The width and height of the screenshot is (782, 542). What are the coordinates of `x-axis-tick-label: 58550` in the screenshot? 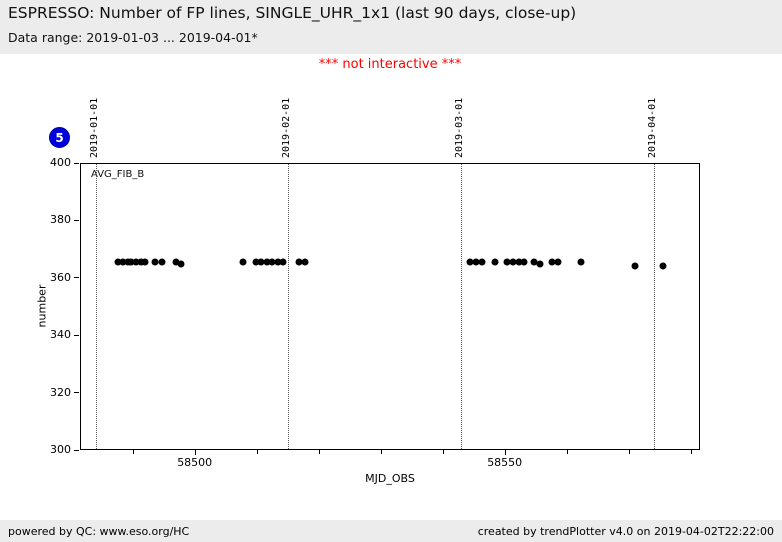 It's located at (505, 462).